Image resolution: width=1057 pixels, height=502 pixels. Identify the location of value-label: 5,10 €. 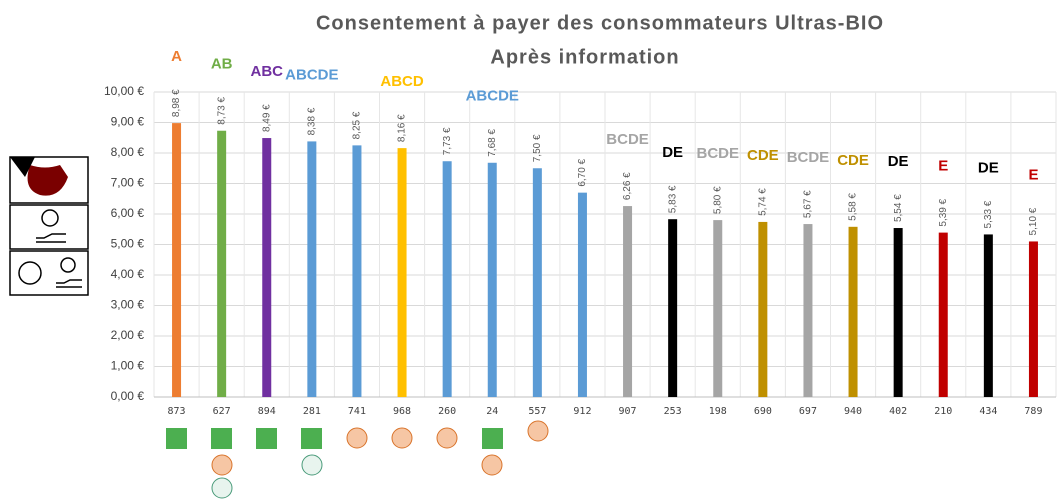
(1033, 221).